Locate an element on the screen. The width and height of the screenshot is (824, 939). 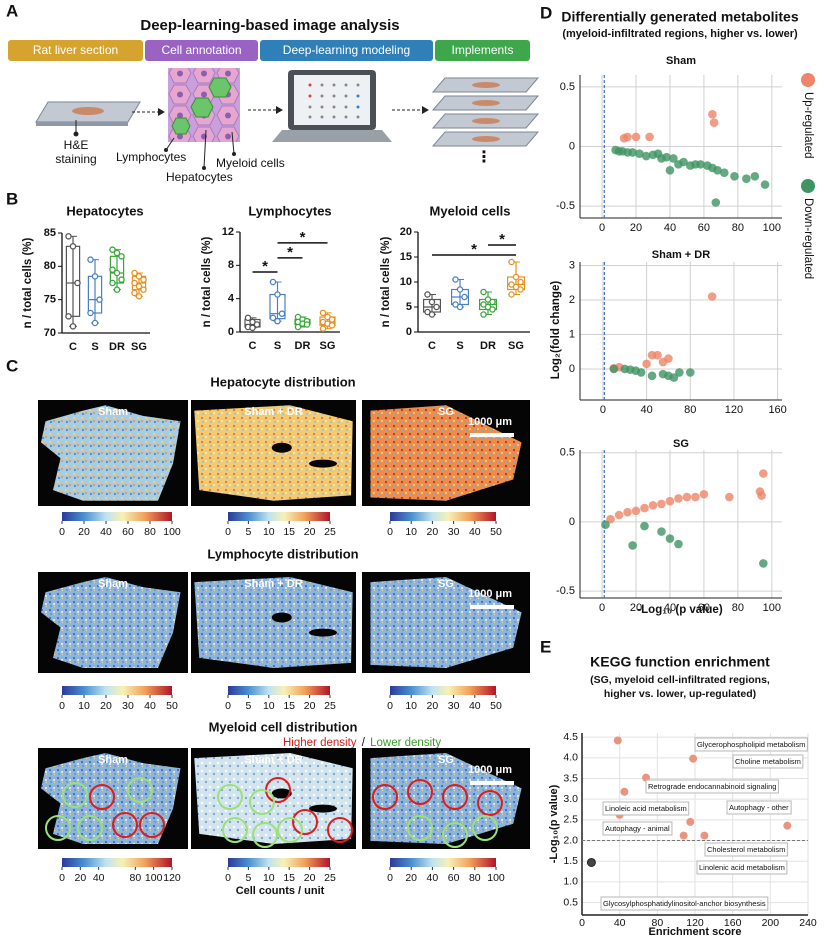
staining-label: staining is located at coordinates (75, 159).